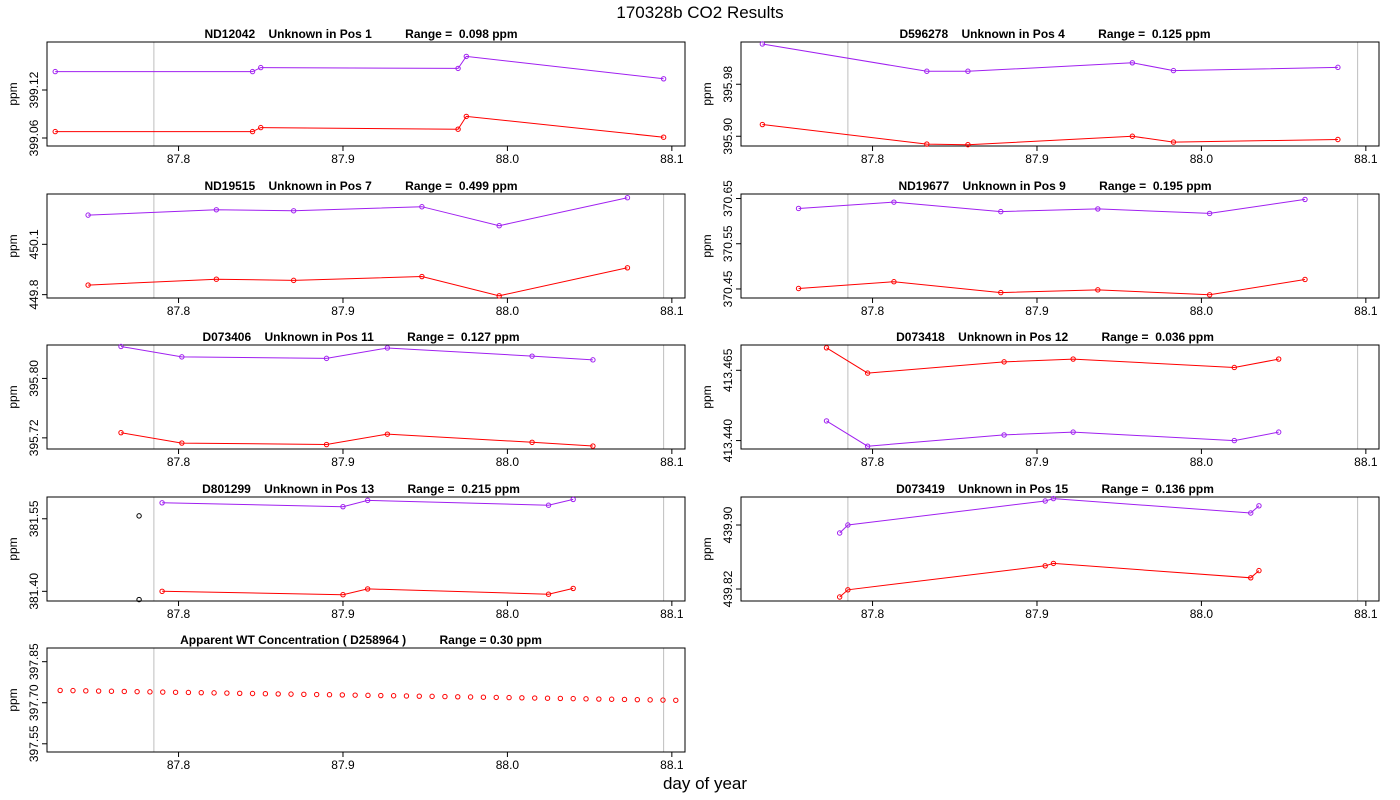  I want to click on y-tick-label: 370.45, so click(728, 288).